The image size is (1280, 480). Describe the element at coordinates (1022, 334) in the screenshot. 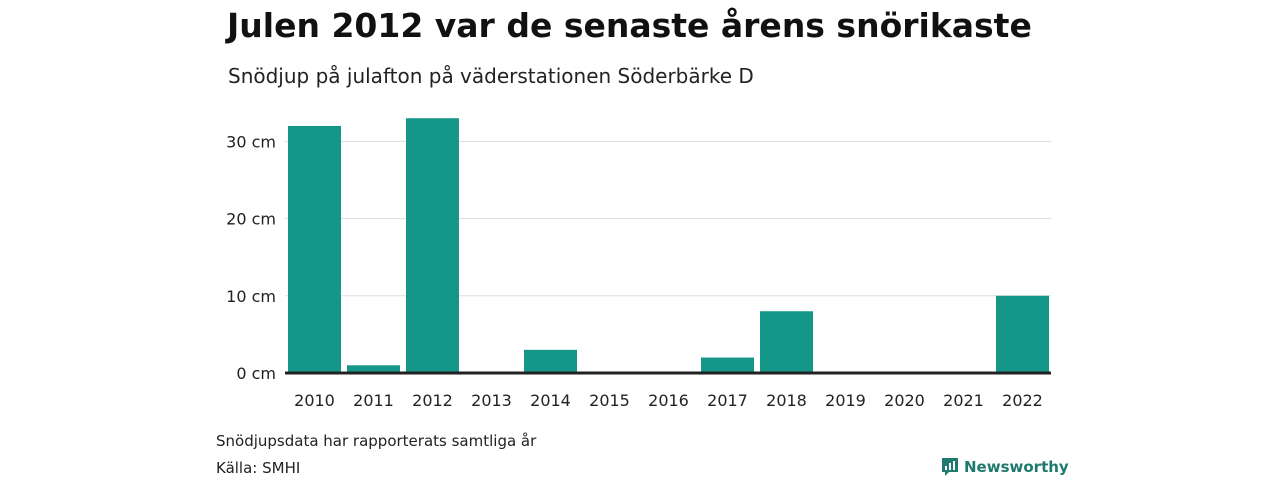

I see `bar-2022` at that location.